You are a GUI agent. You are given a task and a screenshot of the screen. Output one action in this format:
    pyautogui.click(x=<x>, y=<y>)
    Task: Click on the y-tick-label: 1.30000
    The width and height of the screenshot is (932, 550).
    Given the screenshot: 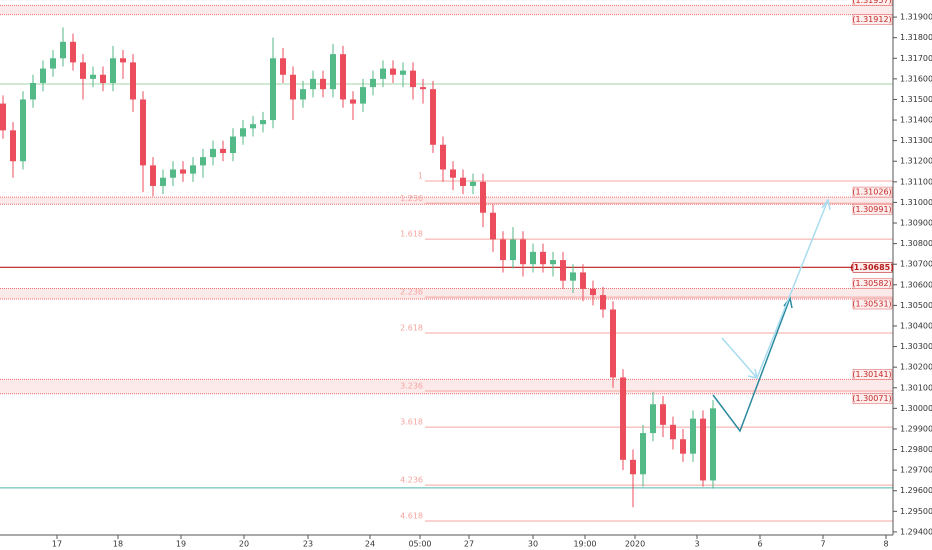 What is the action you would take?
    pyautogui.click(x=916, y=408)
    